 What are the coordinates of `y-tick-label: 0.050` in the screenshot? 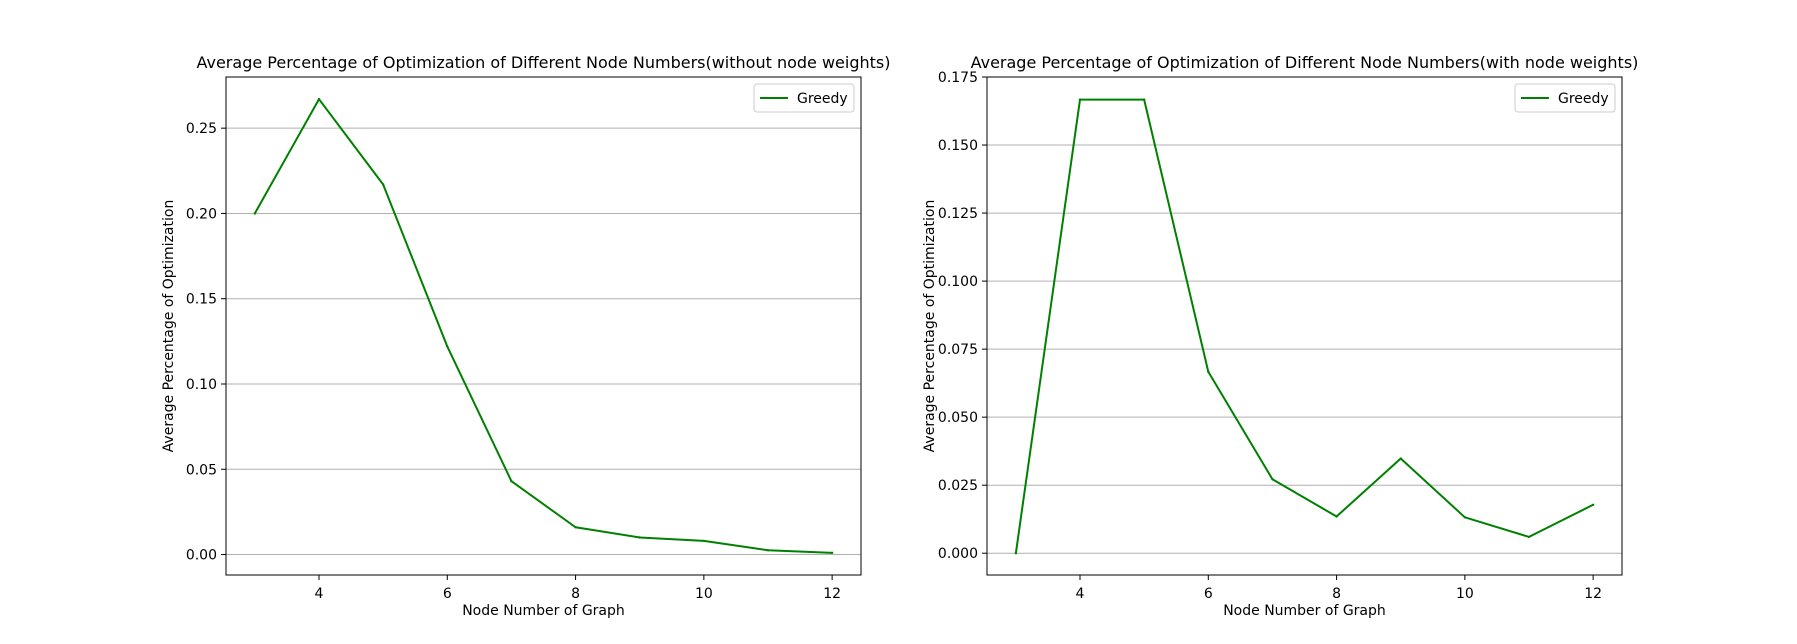 It's located at (958, 418).